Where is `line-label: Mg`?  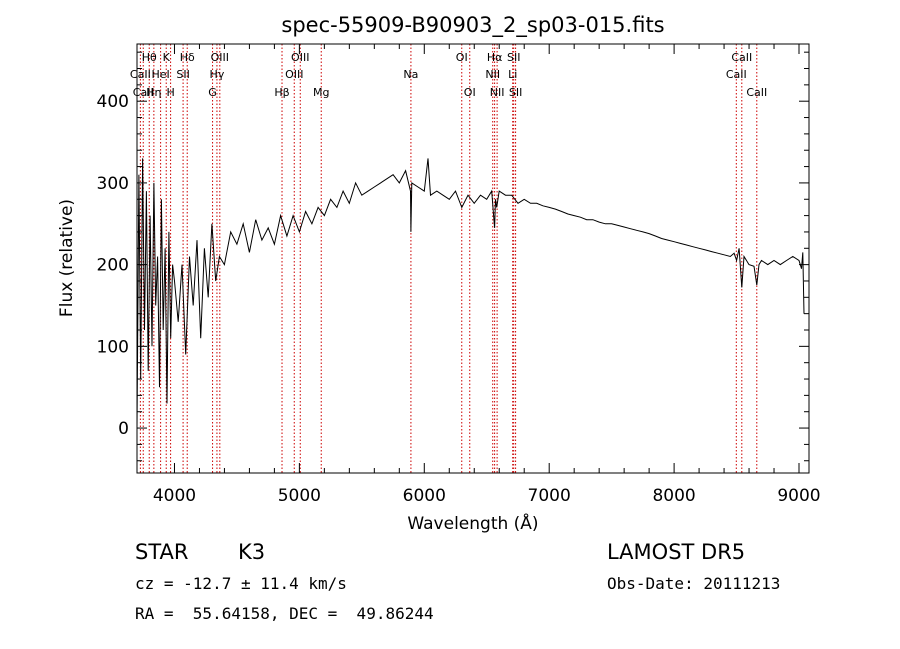
line-label: Mg is located at coordinates (321, 92).